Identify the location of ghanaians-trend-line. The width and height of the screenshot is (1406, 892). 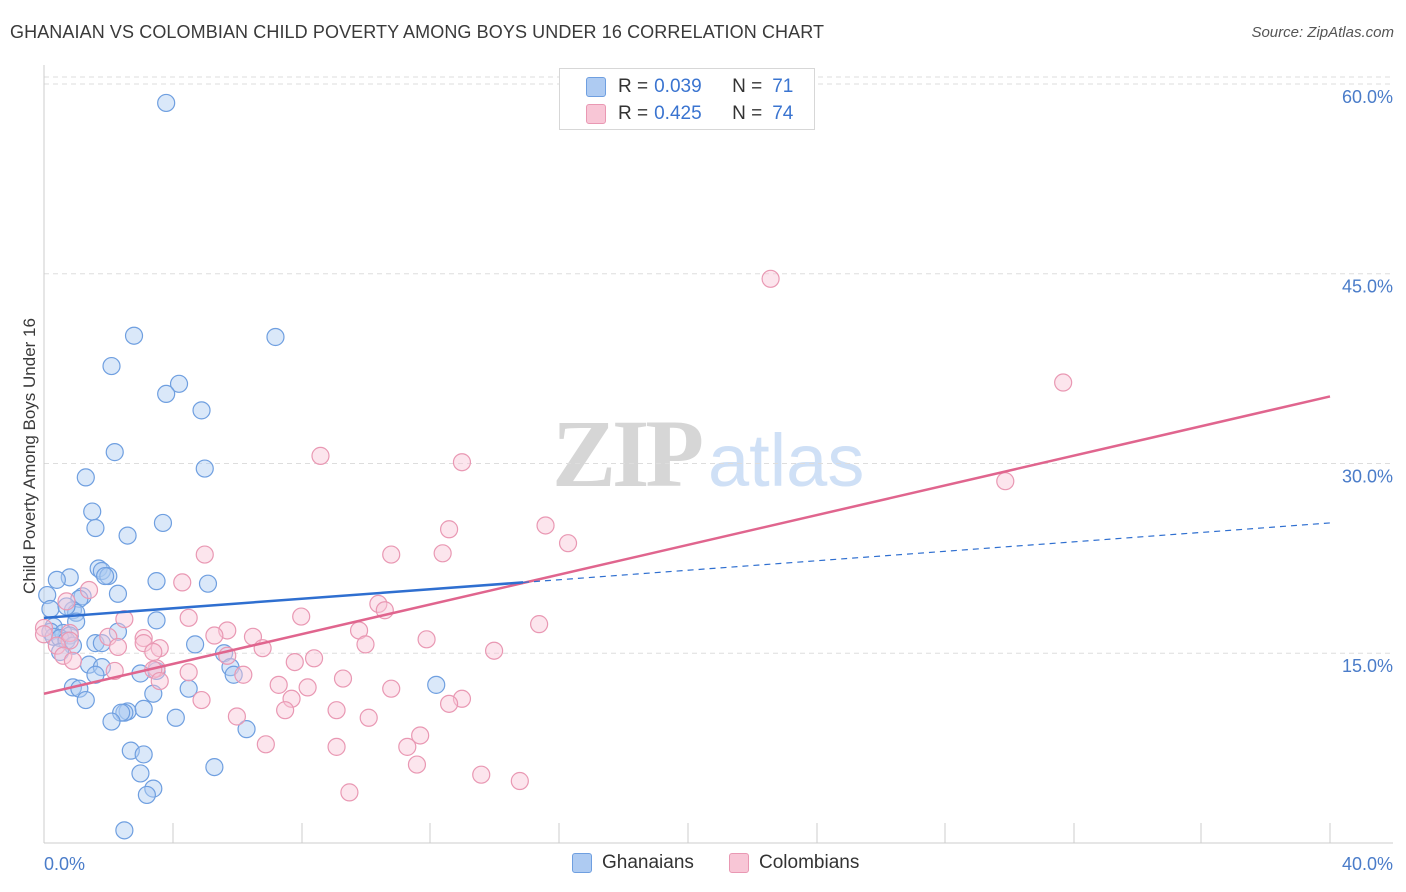
(283, 600).